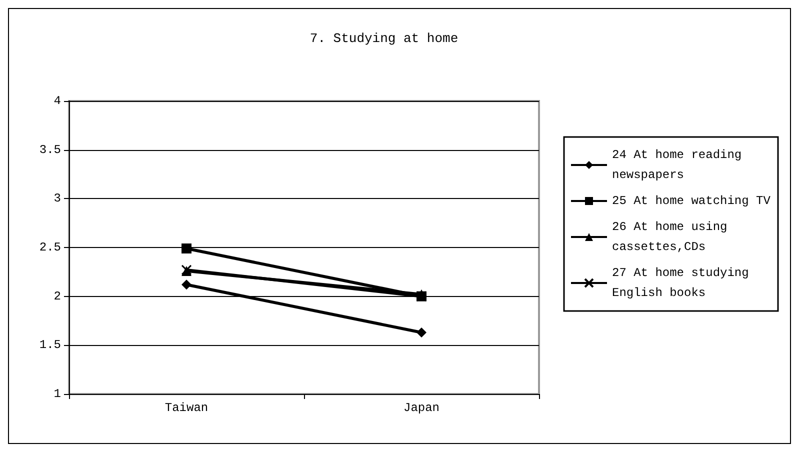 The width and height of the screenshot is (797, 452). What do you see at coordinates (57, 296) in the screenshot?
I see `y-tick-label: 2` at bounding box center [57, 296].